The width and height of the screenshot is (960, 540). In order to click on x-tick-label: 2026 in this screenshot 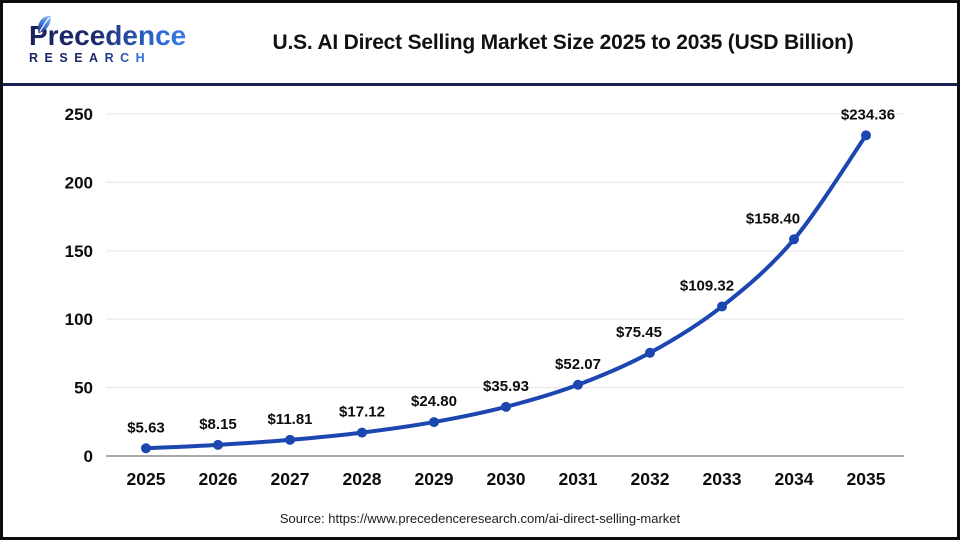, I will do `click(218, 479)`.